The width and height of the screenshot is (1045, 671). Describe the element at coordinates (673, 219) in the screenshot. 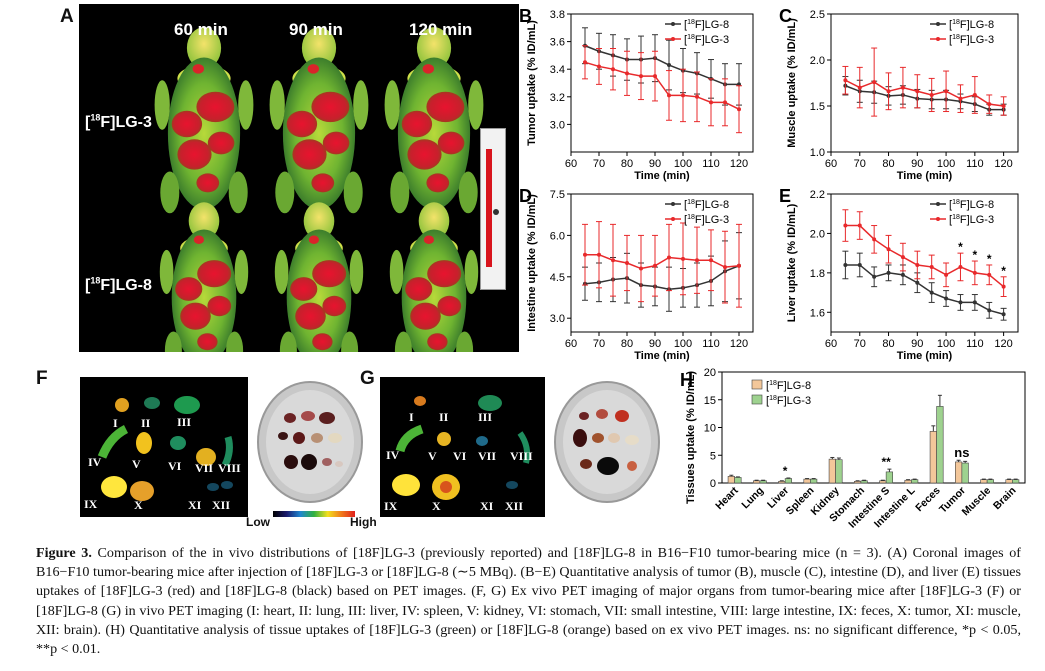

I see `legend-marker-lg3` at that location.